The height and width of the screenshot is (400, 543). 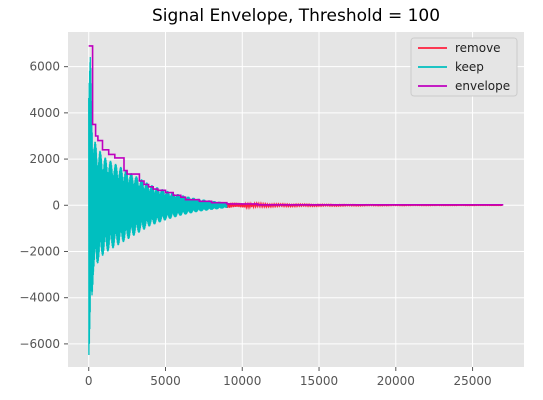 What do you see at coordinates (44, 159) in the screenshot?
I see `y-tick-label: 2000` at bounding box center [44, 159].